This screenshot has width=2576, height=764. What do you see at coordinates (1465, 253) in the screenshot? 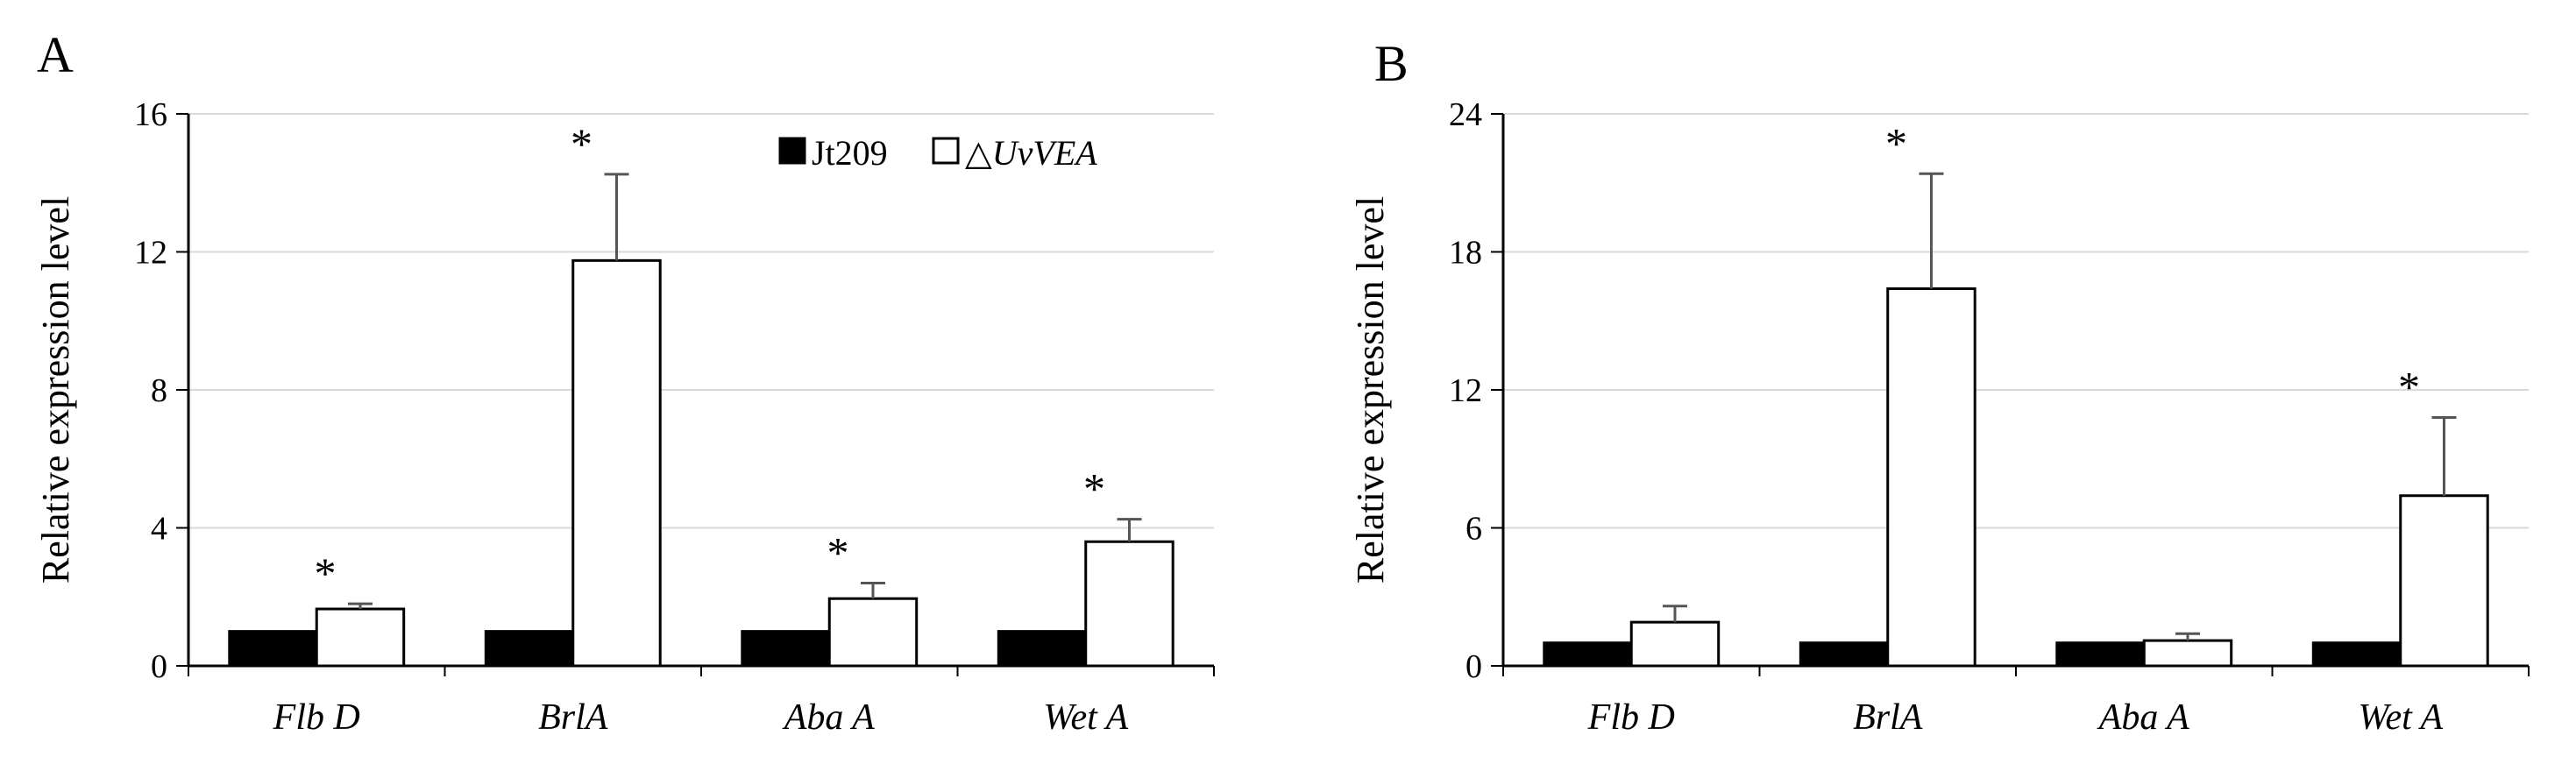
I see `y-tick-label: 18` at bounding box center [1465, 253].